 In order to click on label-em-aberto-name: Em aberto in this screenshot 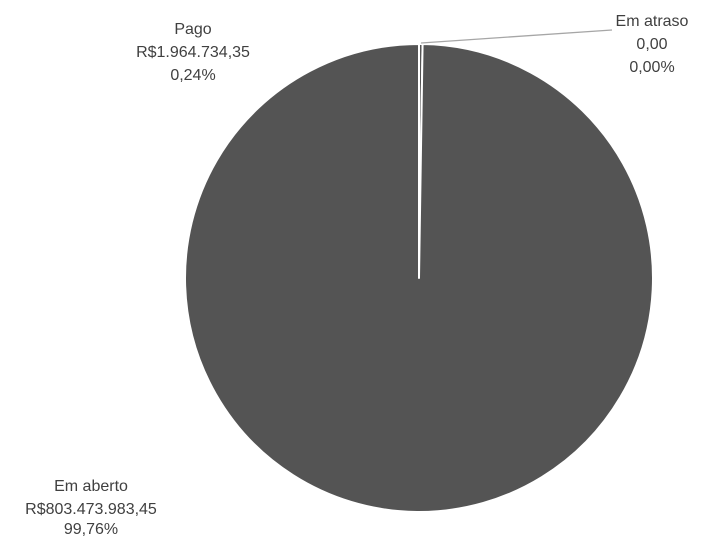, I will do `click(91, 486)`.